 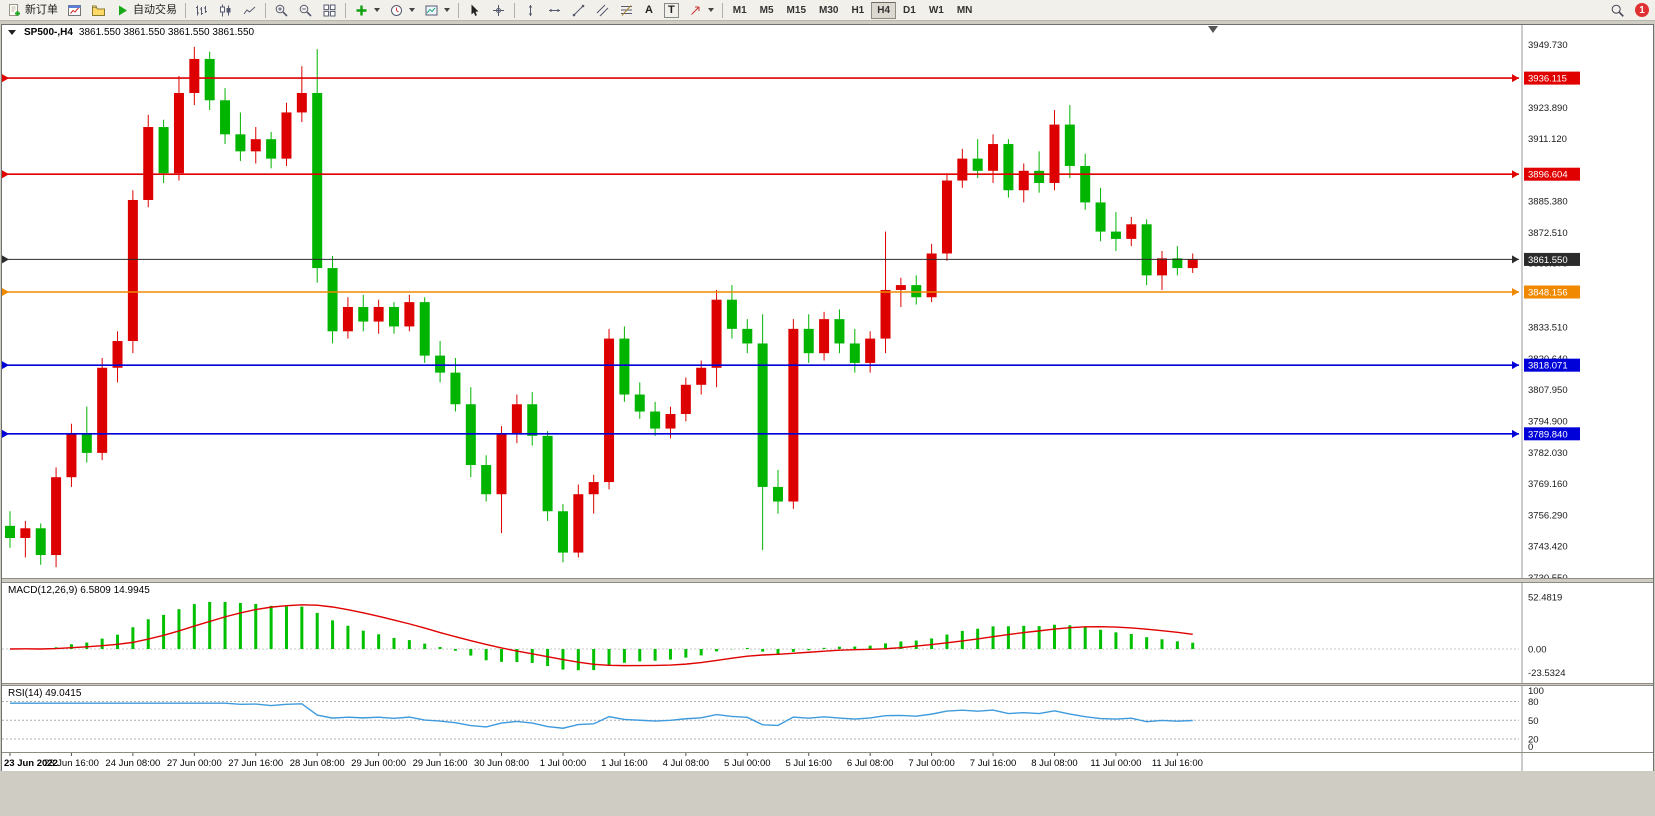 I want to click on bar-chart-icon, so click(x=201, y=10).